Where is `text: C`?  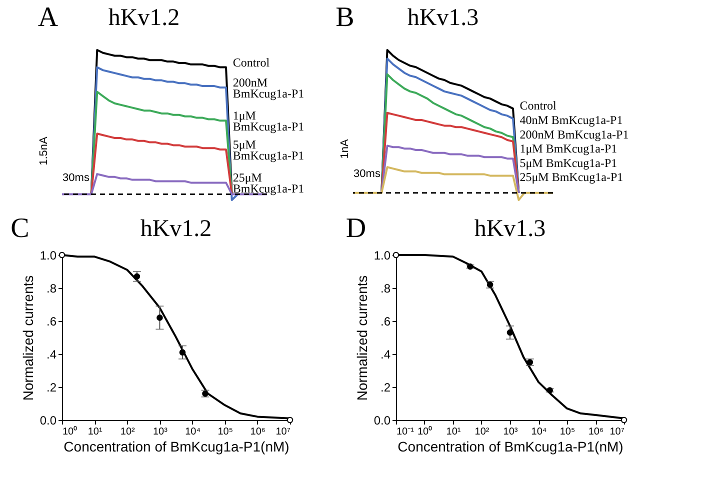 text: C is located at coordinates (20, 228).